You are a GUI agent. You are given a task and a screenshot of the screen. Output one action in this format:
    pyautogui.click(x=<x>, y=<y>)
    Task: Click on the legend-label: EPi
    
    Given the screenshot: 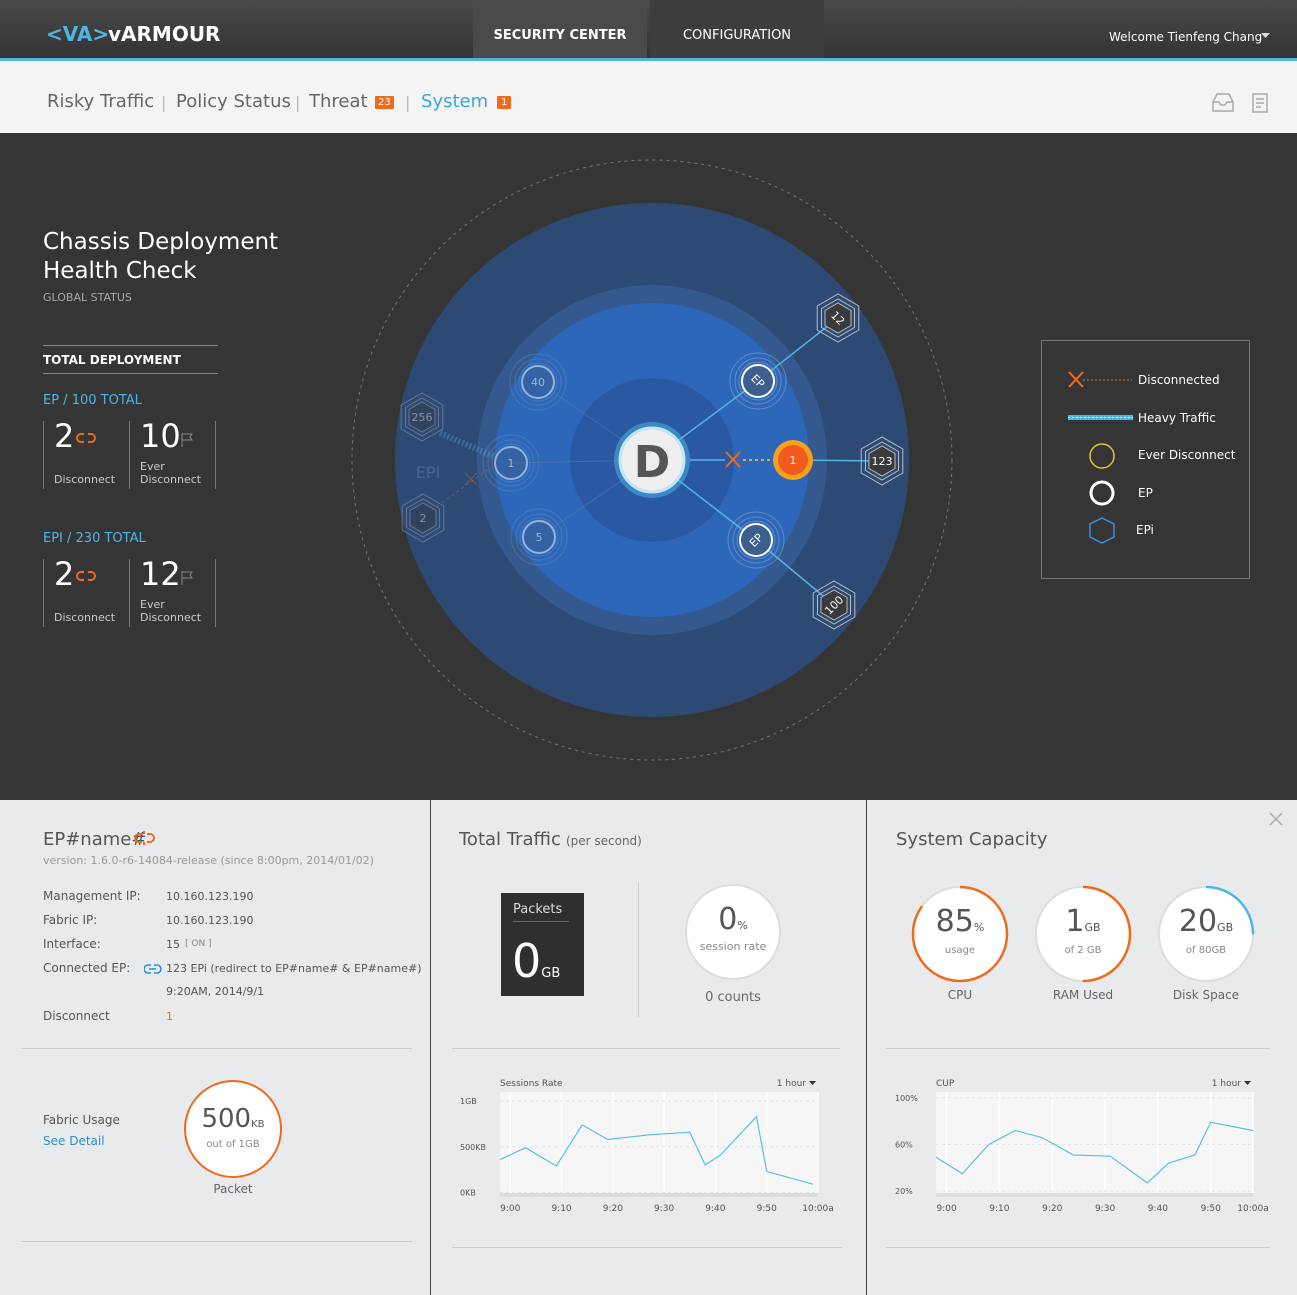 What is the action you would take?
    pyautogui.click(x=1145, y=530)
    